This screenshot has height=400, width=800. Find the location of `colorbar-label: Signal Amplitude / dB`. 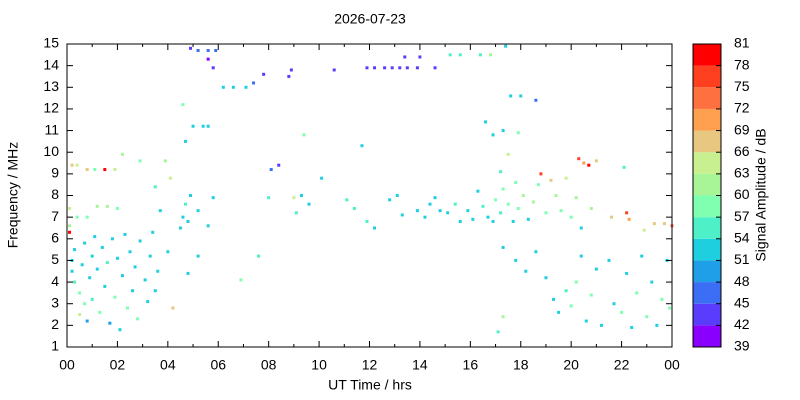

colorbar-label: Signal Amplitude / dB is located at coordinates (761, 194).